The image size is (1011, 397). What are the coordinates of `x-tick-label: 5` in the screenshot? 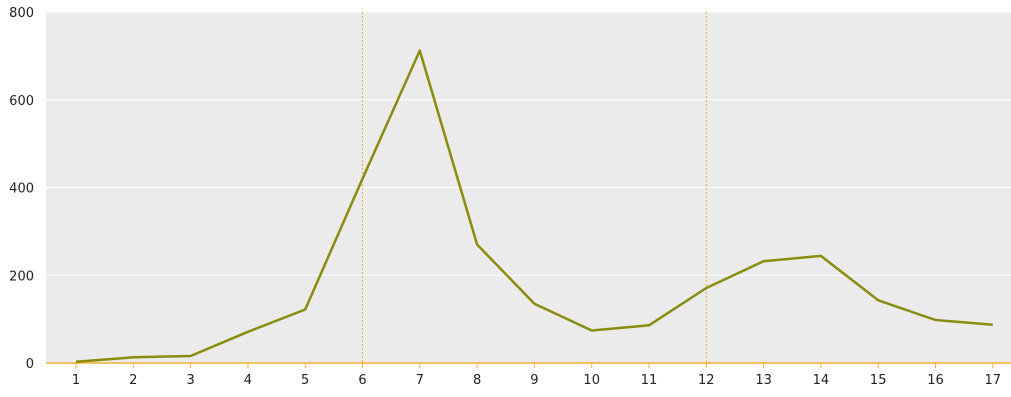 It's located at (305, 380).